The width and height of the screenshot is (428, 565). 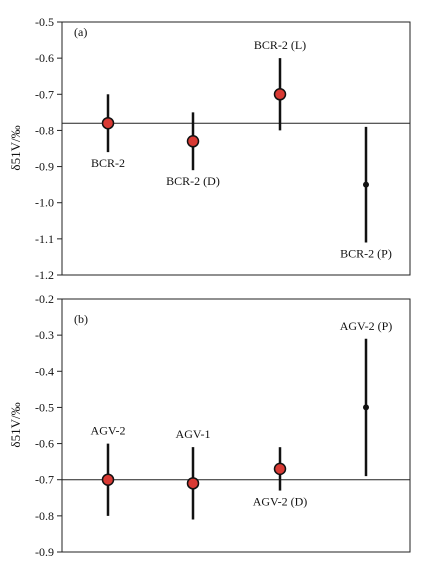 I want to click on panel-tag: (a), so click(x=80, y=32).